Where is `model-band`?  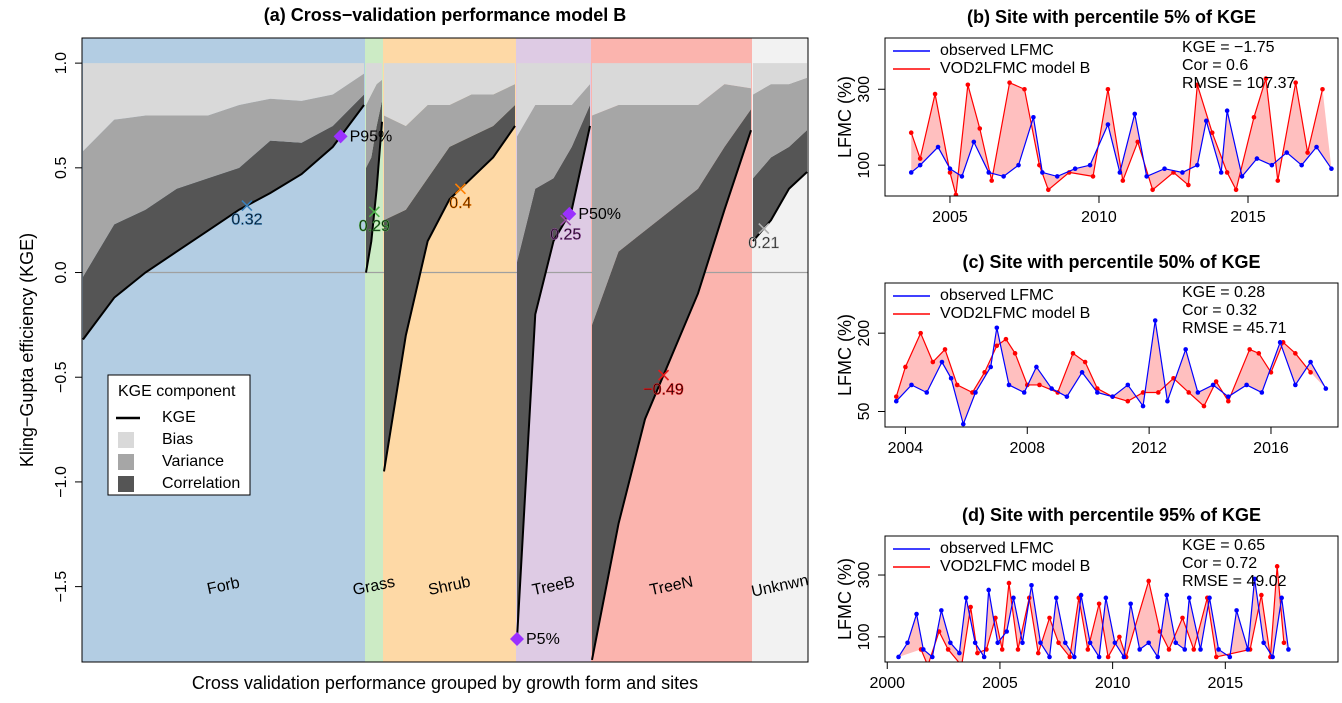 model-band is located at coordinates (1121, 136).